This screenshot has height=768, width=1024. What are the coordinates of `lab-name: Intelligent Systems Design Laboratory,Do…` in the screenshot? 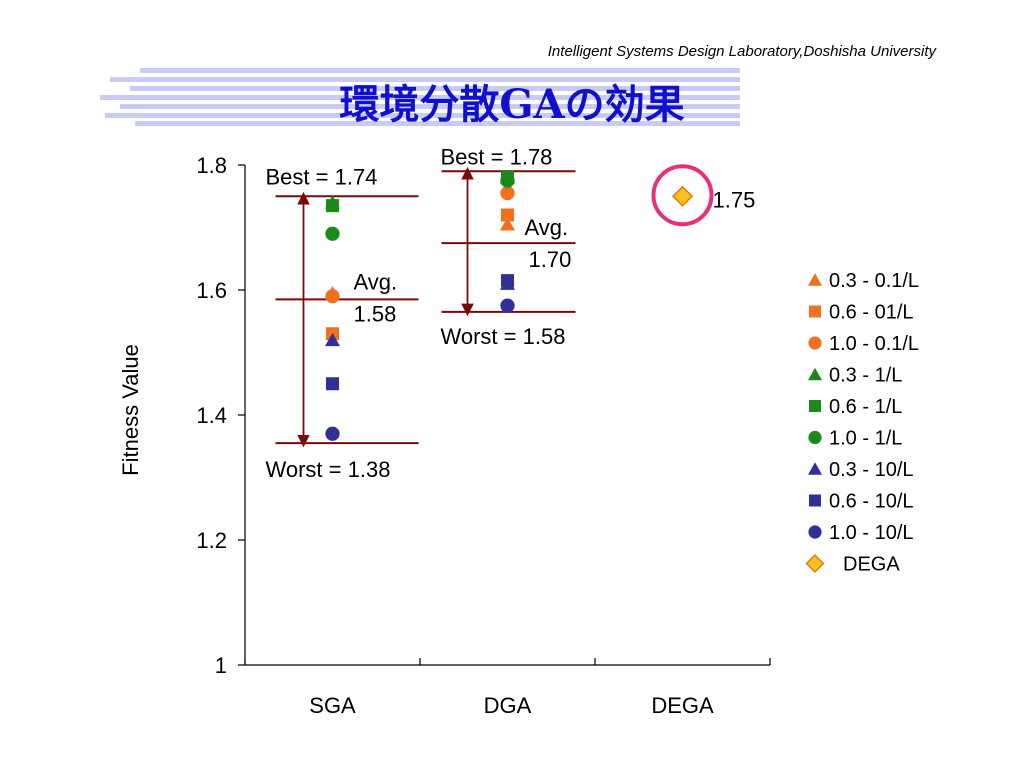 It's located at (741, 51).